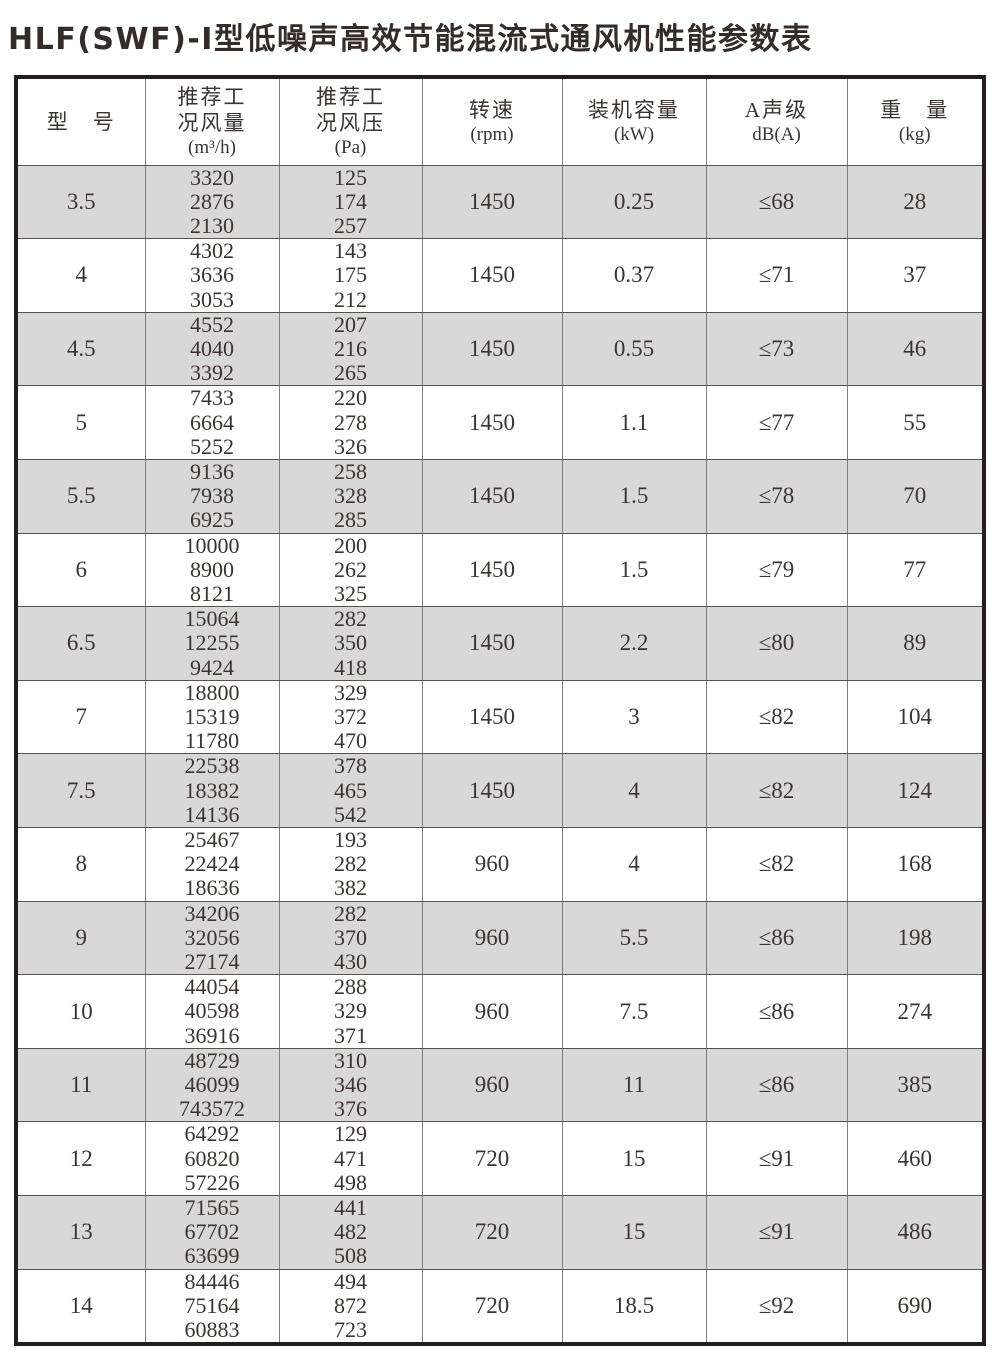 The height and width of the screenshot is (1353, 1000). I want to click on cell-value: 0.55, so click(634, 349).